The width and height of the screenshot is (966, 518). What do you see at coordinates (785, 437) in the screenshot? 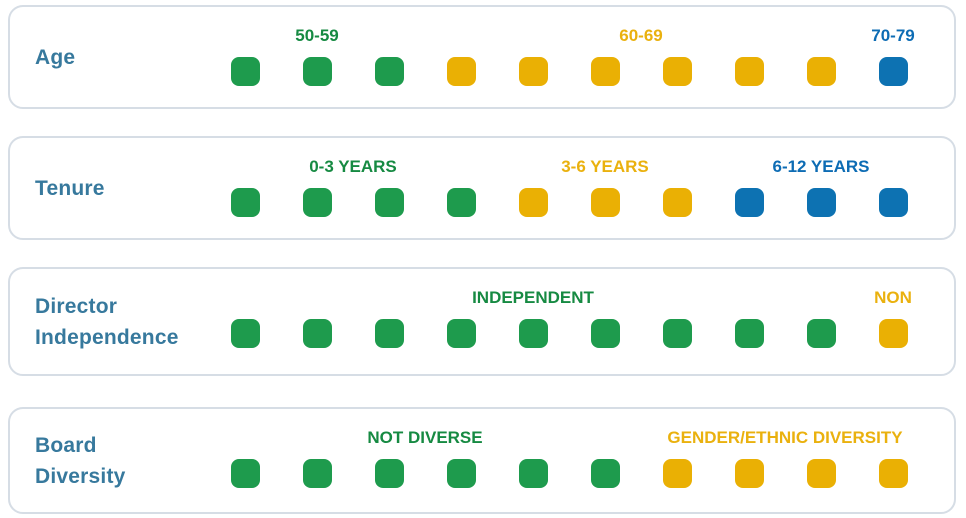
I see `group-label: GENDER/ETHNIC DIVERSITY` at bounding box center [785, 437].